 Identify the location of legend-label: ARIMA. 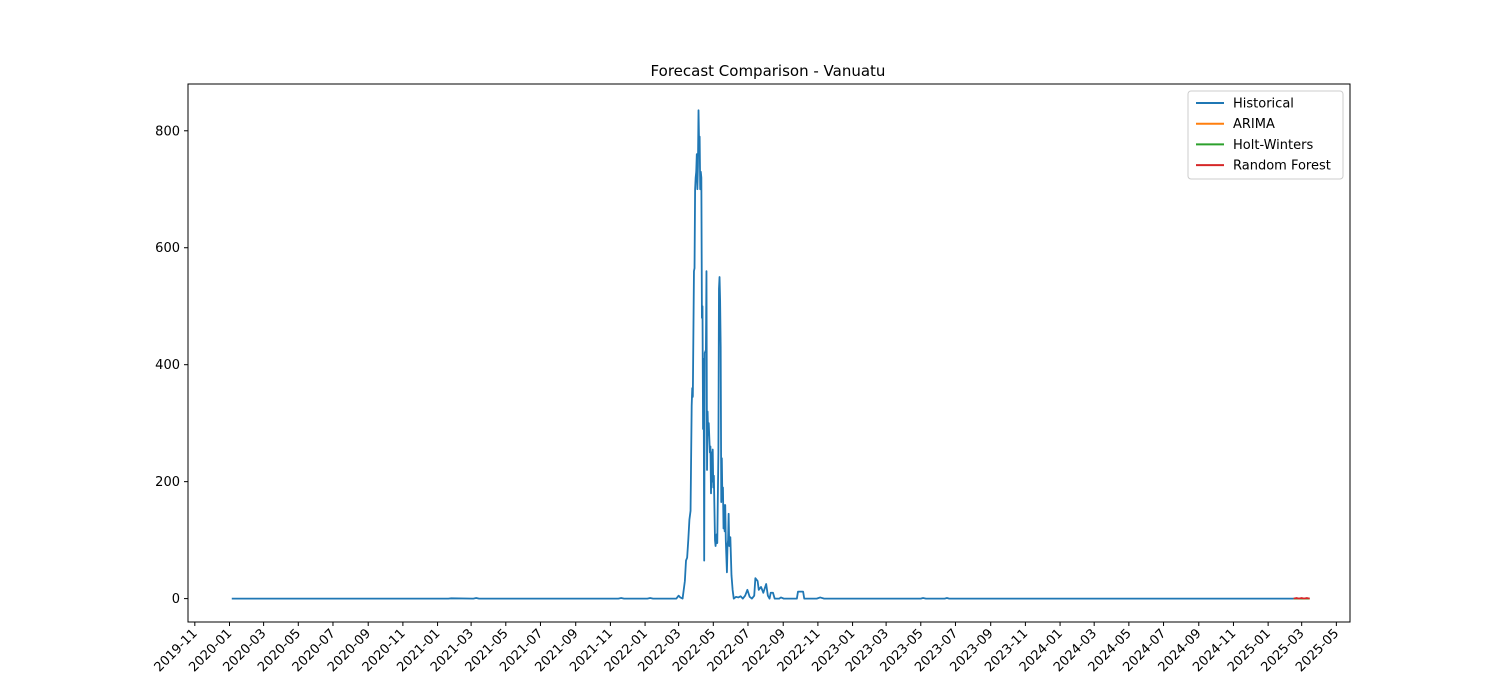
(1254, 124).